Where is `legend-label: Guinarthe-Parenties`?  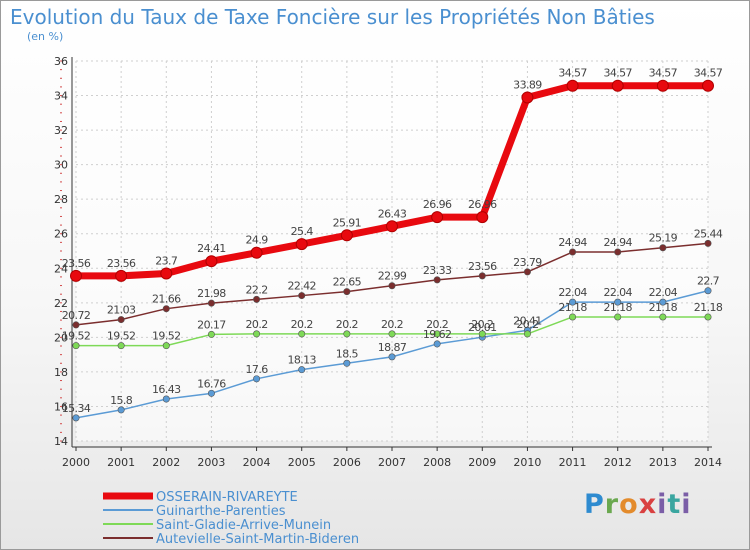 legend-label: Guinarthe-Parenties is located at coordinates (221, 511).